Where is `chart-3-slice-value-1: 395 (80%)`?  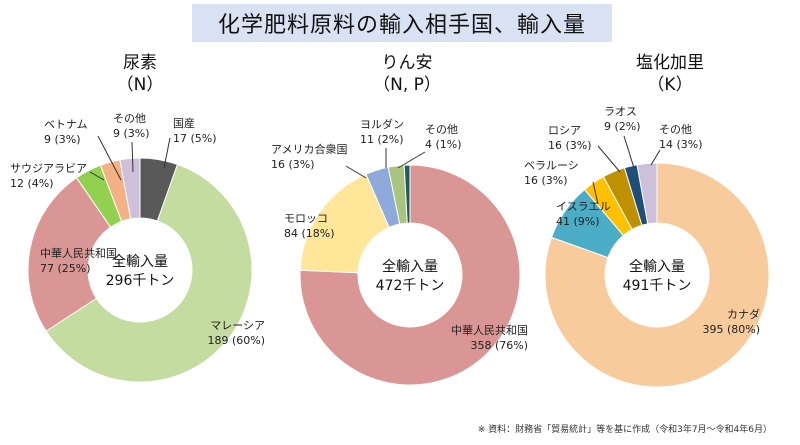 chart-3-slice-value-1: 395 (80%) is located at coordinates (731, 329).